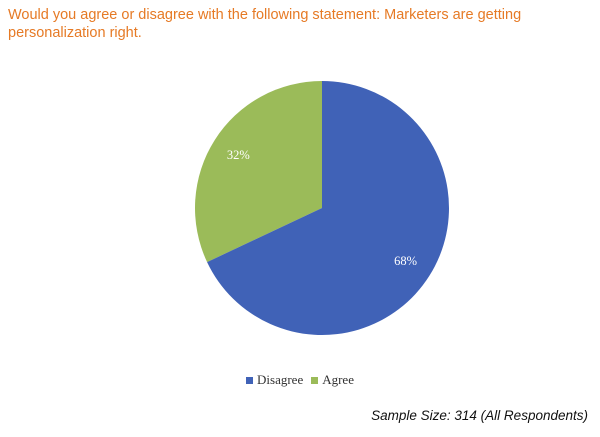  Describe the element at coordinates (238, 155) in the screenshot. I see `data-label-agree: 32%` at that location.